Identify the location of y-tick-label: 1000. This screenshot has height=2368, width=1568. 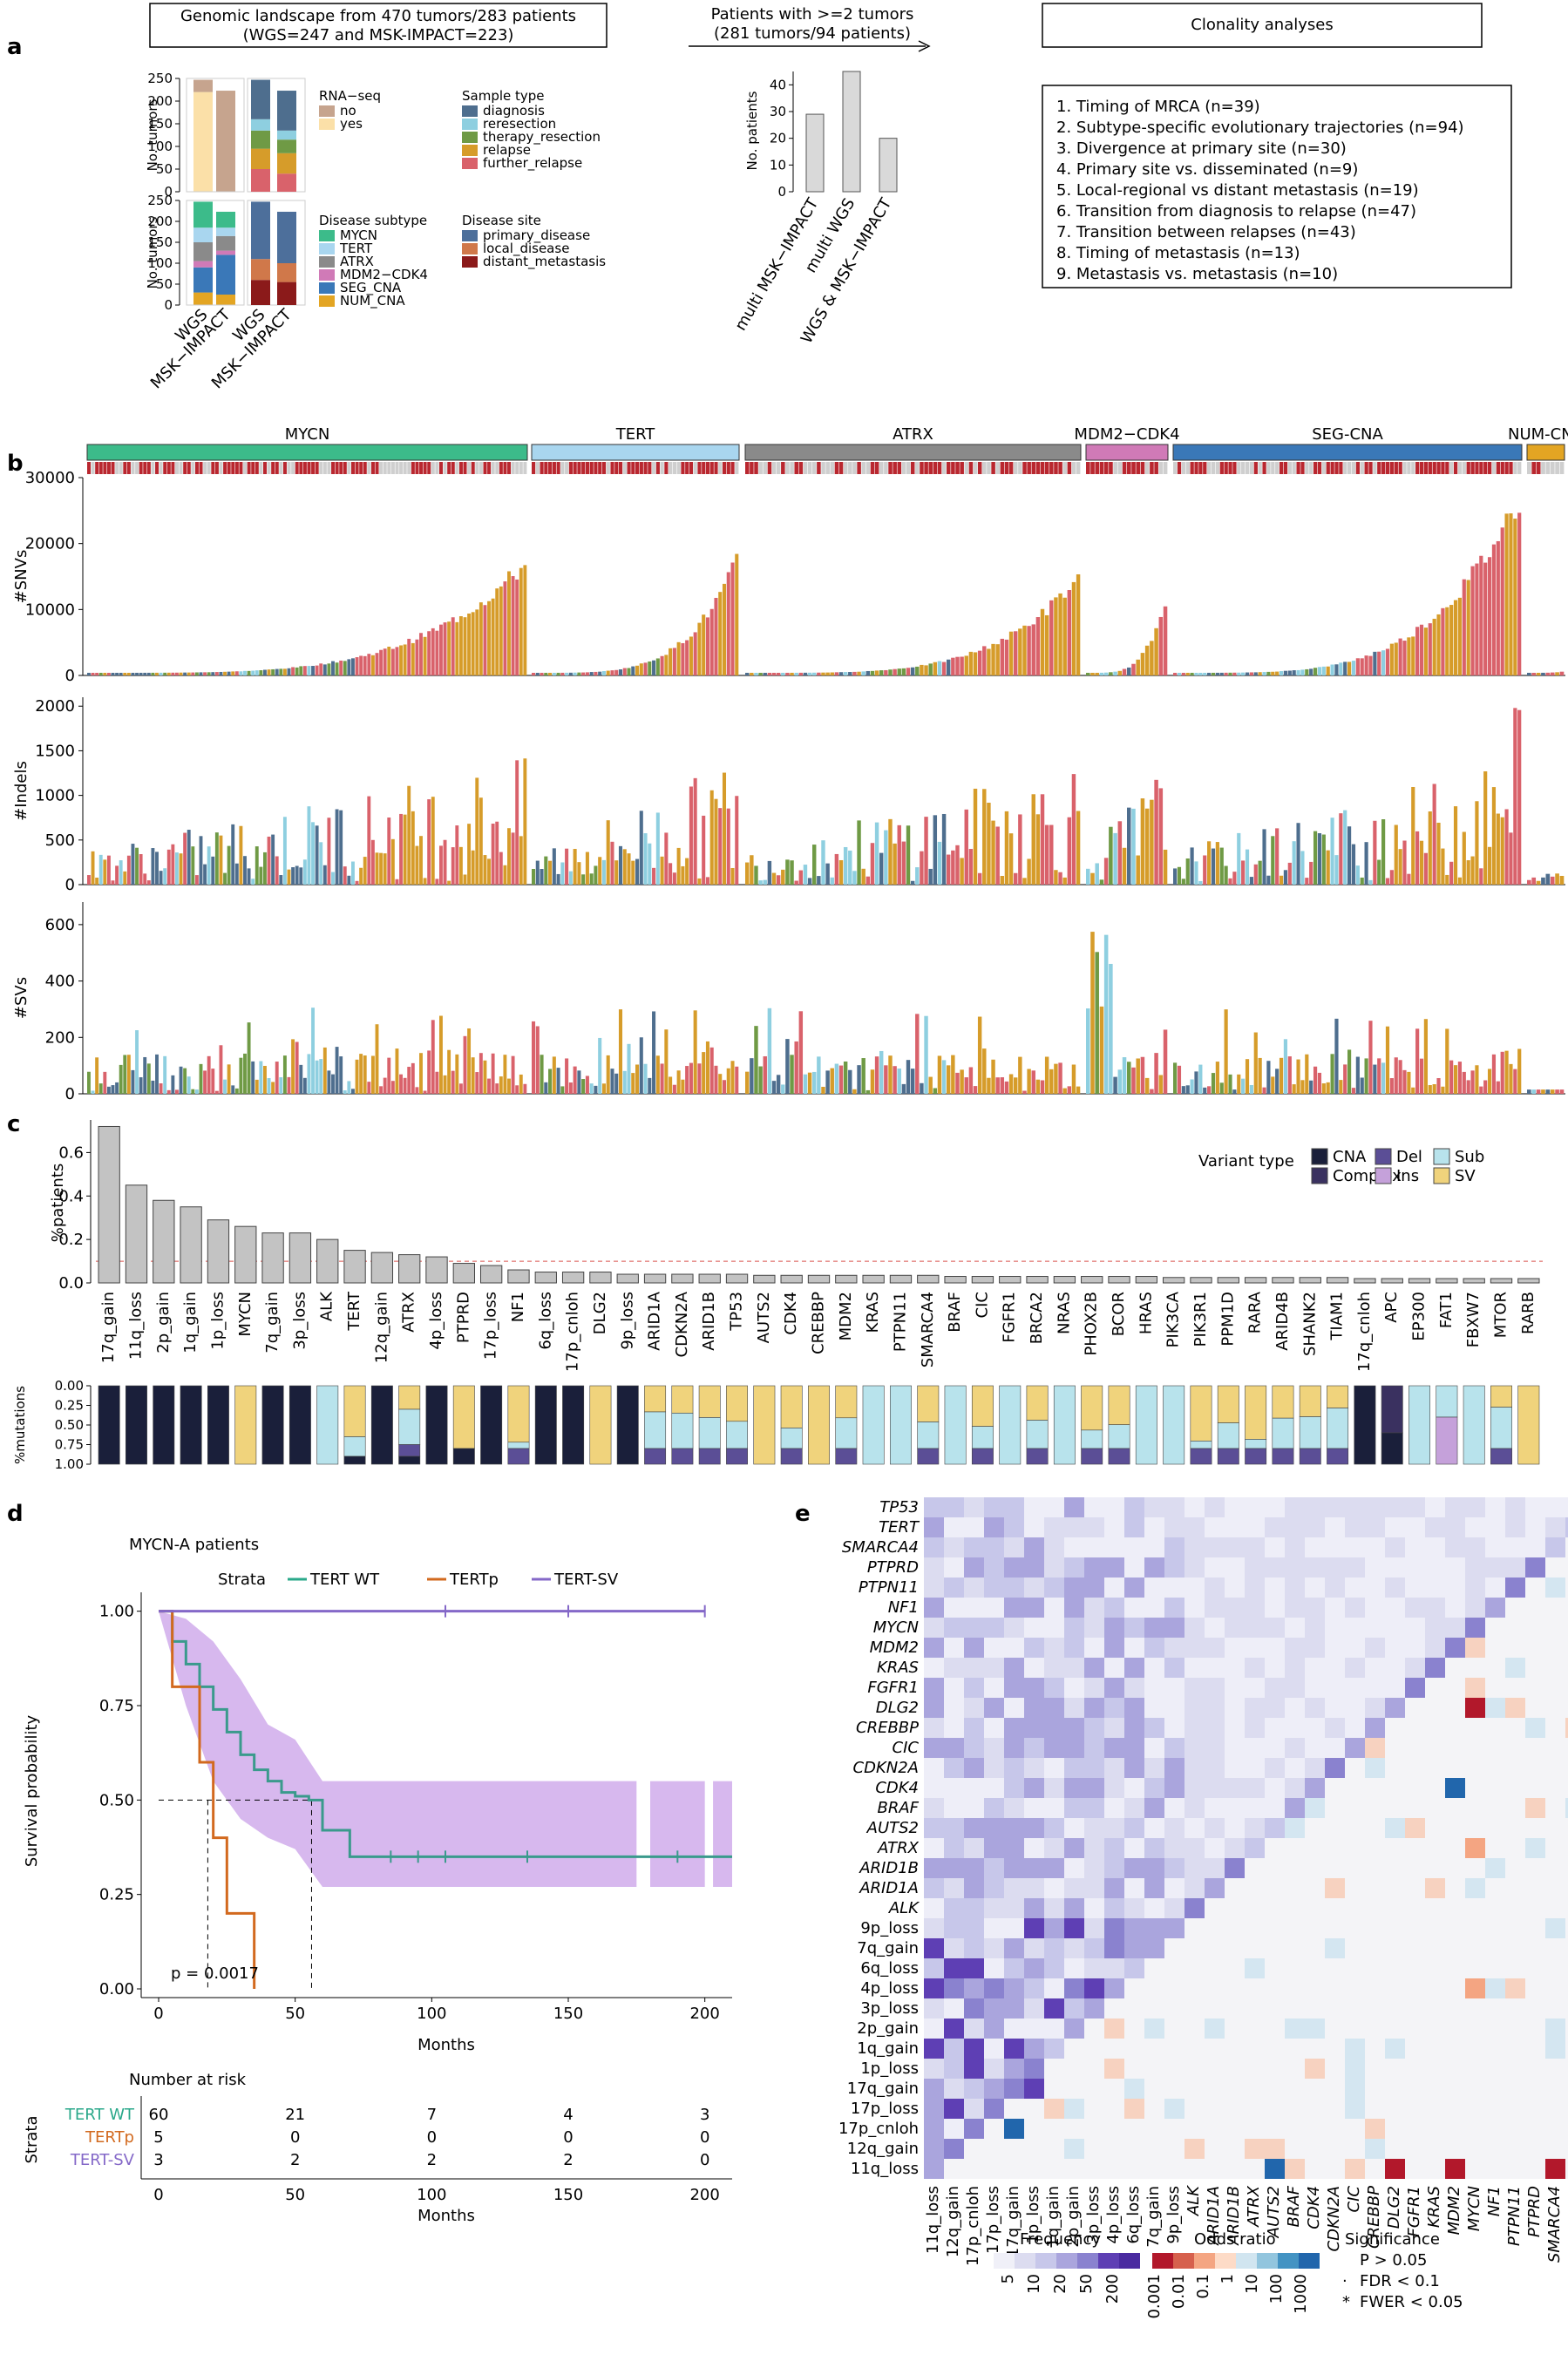
(55, 796).